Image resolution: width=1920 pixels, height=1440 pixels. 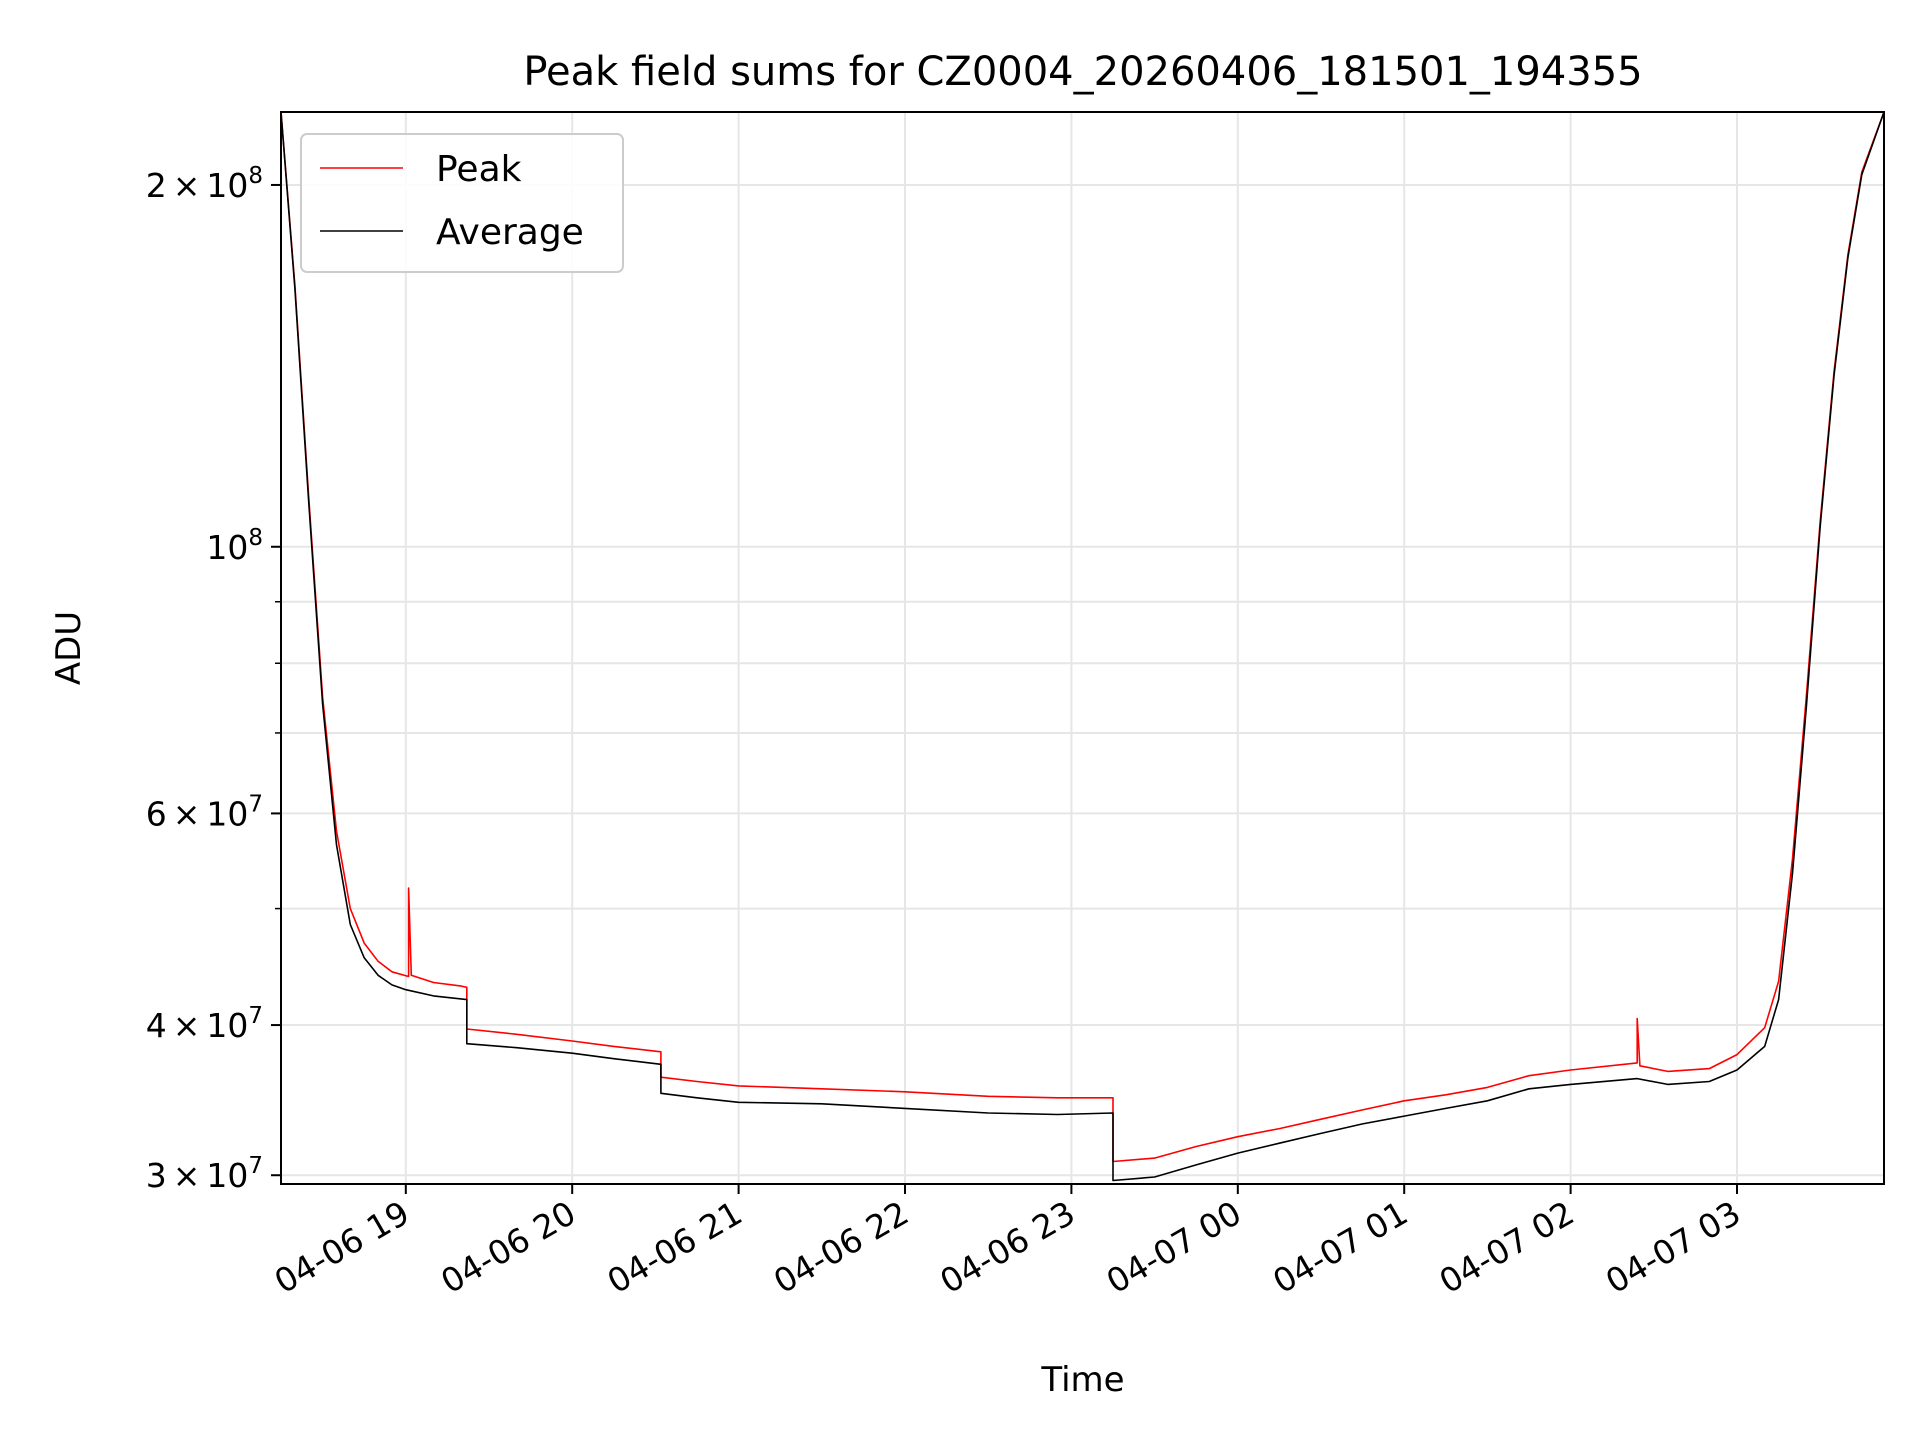 I want to click on y-tick-label: 6 × 10⁷, so click(x=204, y=812).